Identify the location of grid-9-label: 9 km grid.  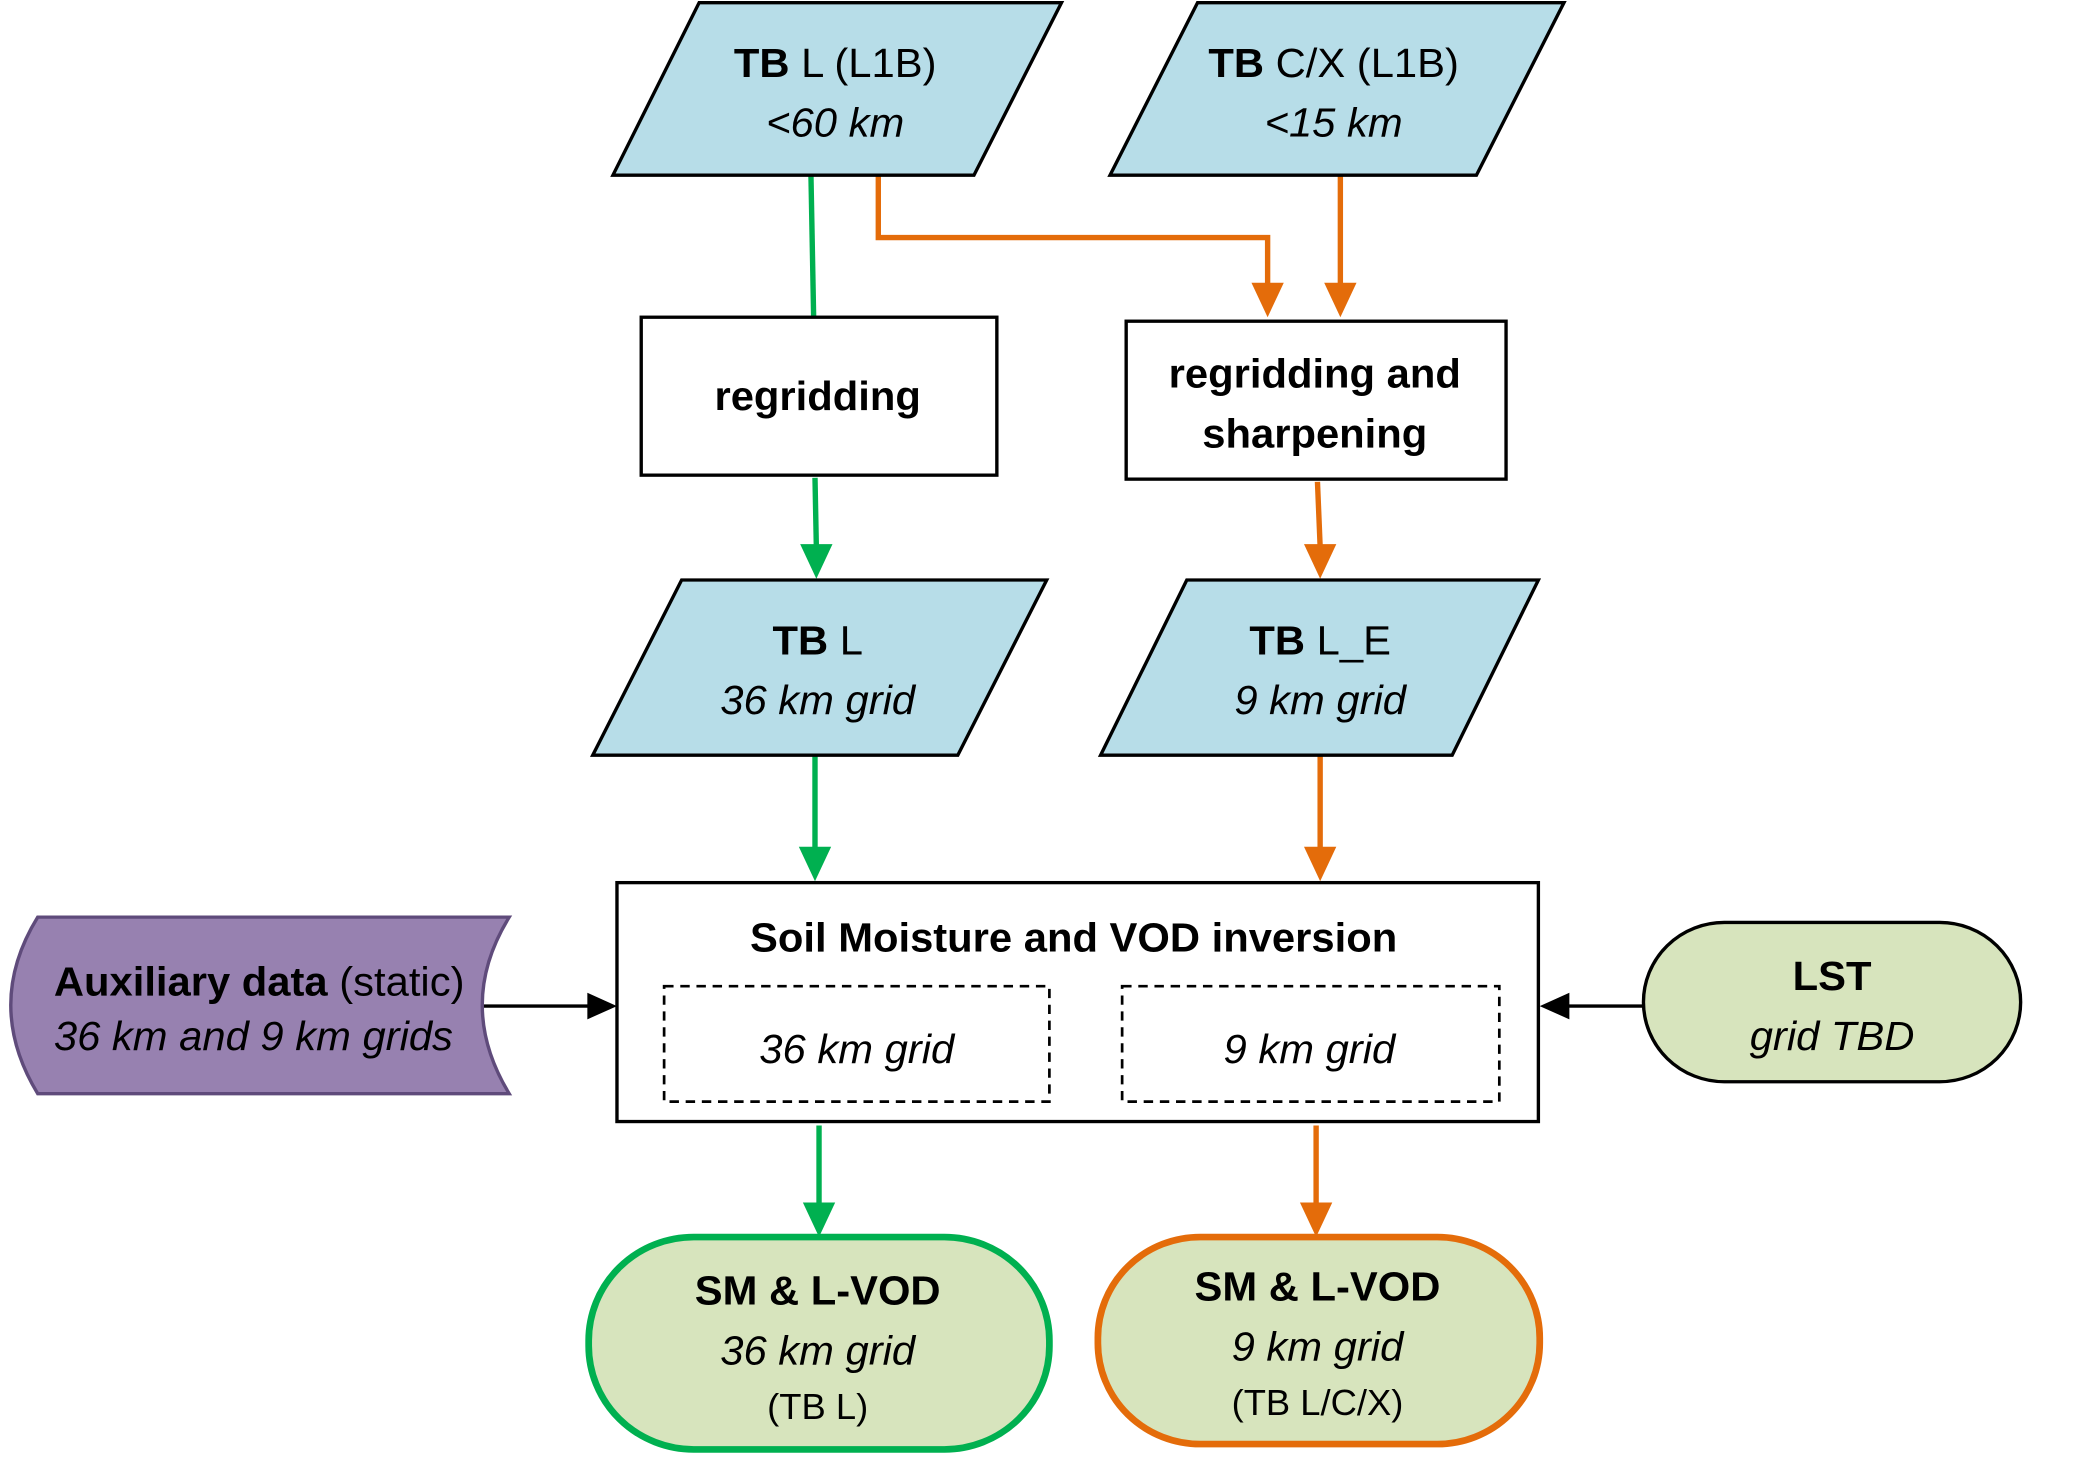
(1311, 1048).